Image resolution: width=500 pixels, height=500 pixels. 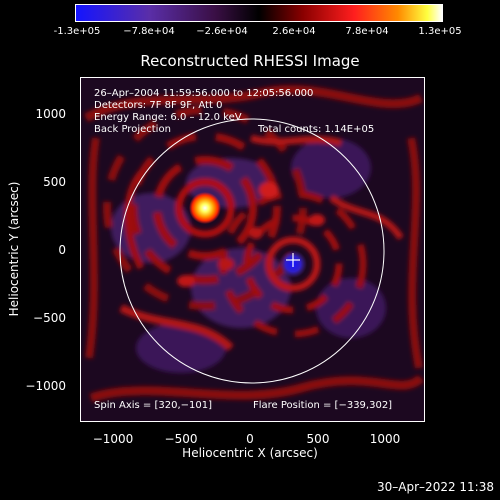 What do you see at coordinates (149, 31) in the screenshot?
I see `colorbar-tick: −7.8e+04` at bounding box center [149, 31].